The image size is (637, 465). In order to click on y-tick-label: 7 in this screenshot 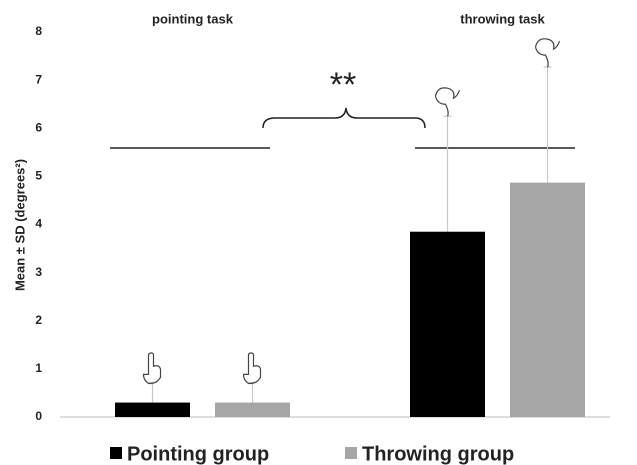, I will do `click(38, 79)`.